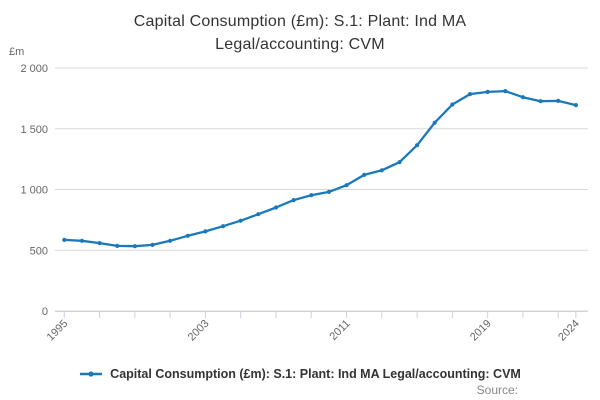 The image size is (600, 400). Describe the element at coordinates (17, 52) in the screenshot. I see `y-axis-unit-label: £m` at that location.